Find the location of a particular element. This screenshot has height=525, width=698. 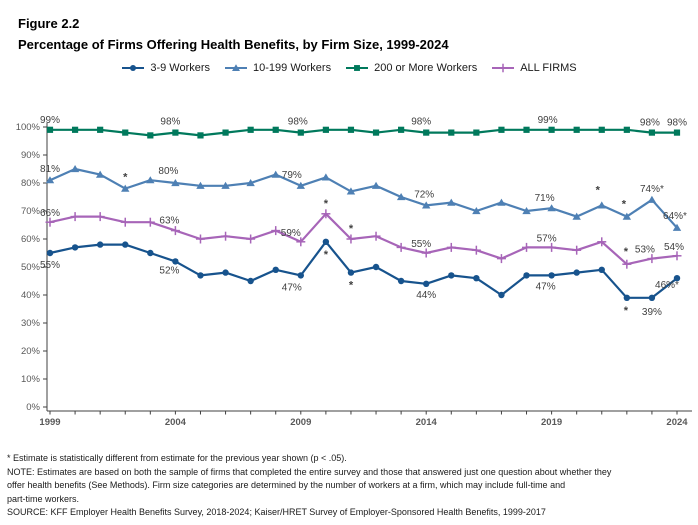

legend-label: 10-199 Workers is located at coordinates (292, 68).